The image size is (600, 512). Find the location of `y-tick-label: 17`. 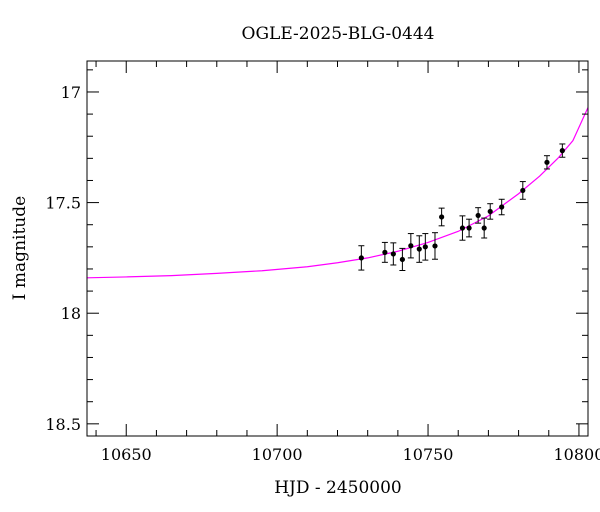

y-tick-label: 17 is located at coordinates (71, 92).